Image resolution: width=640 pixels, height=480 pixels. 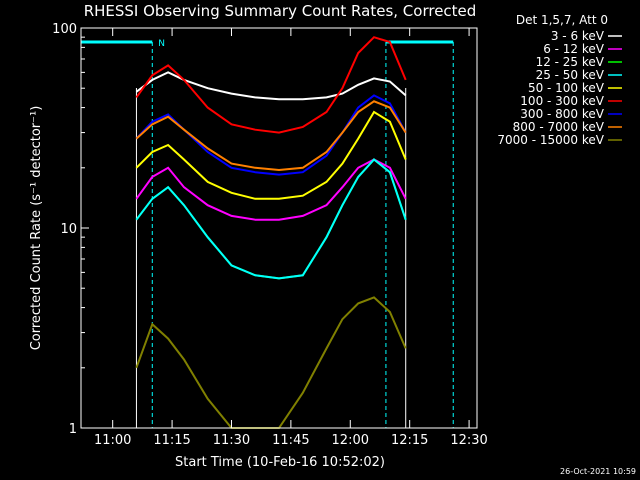 What do you see at coordinates (231, 440) in the screenshot?
I see `x-tick-label-2: 11:30` at bounding box center [231, 440].